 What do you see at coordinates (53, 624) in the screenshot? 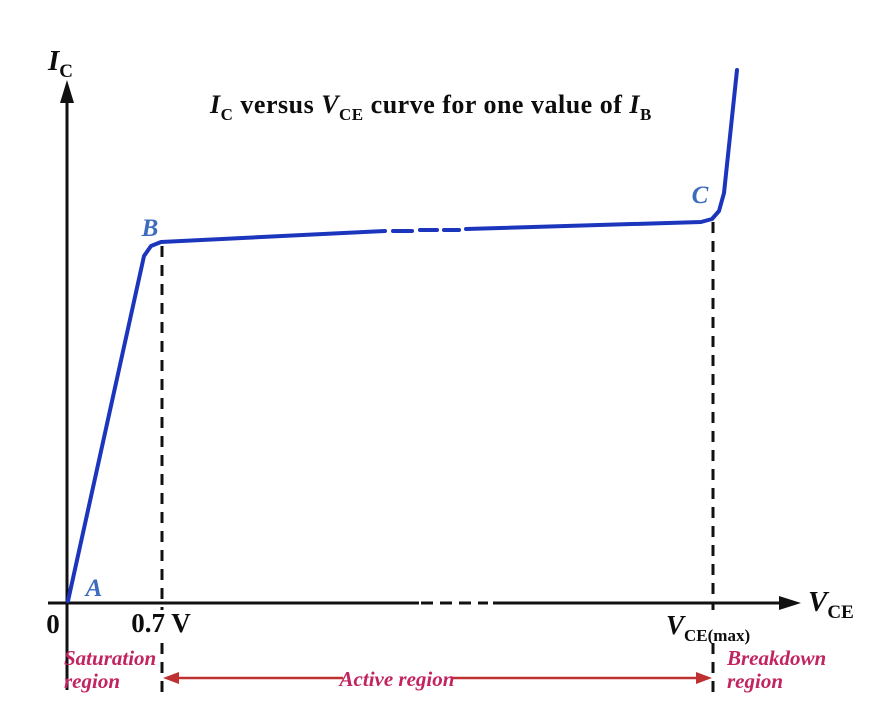
I see `origin-tick-label: 0` at bounding box center [53, 624].